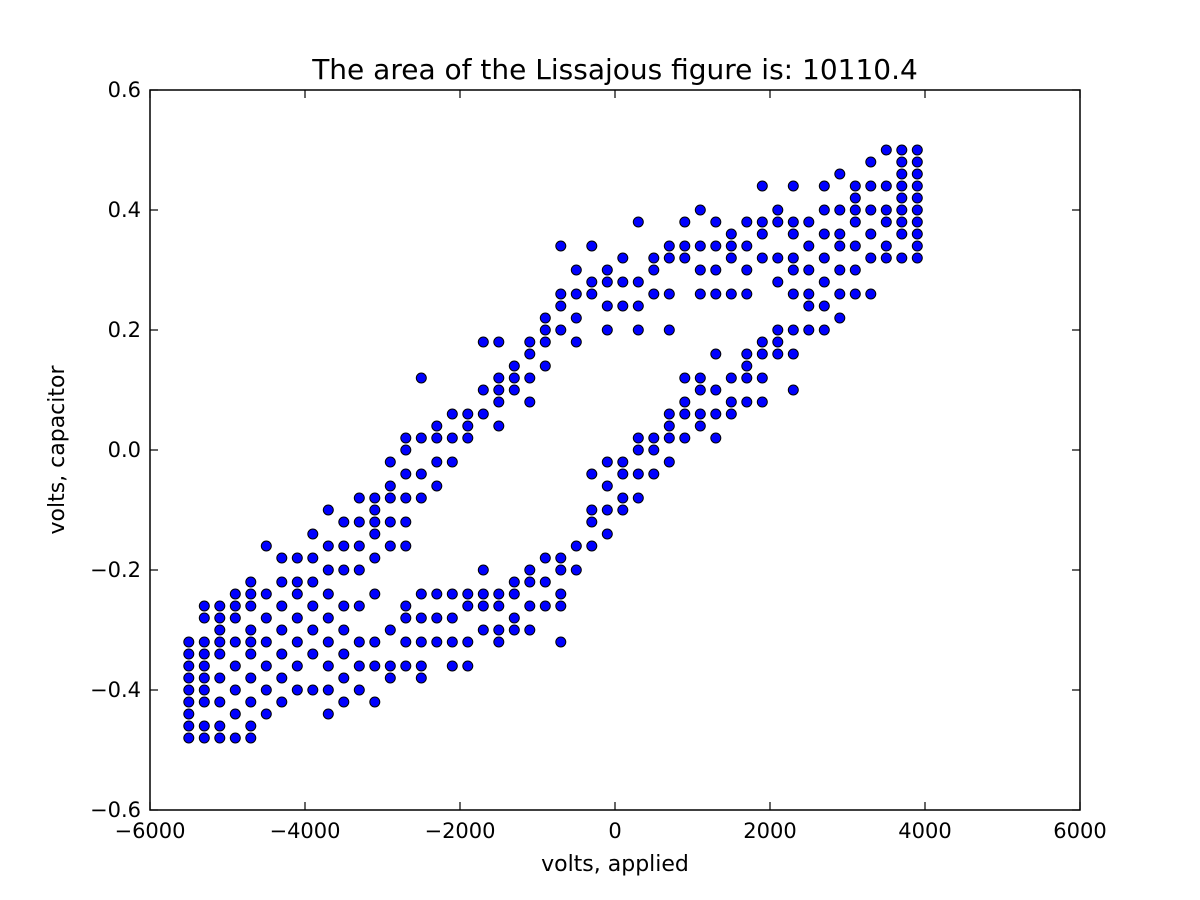 Image resolution: width=1200 pixels, height=900 pixels. I want to click on y-tick-label: −0.6, so click(115, 810).